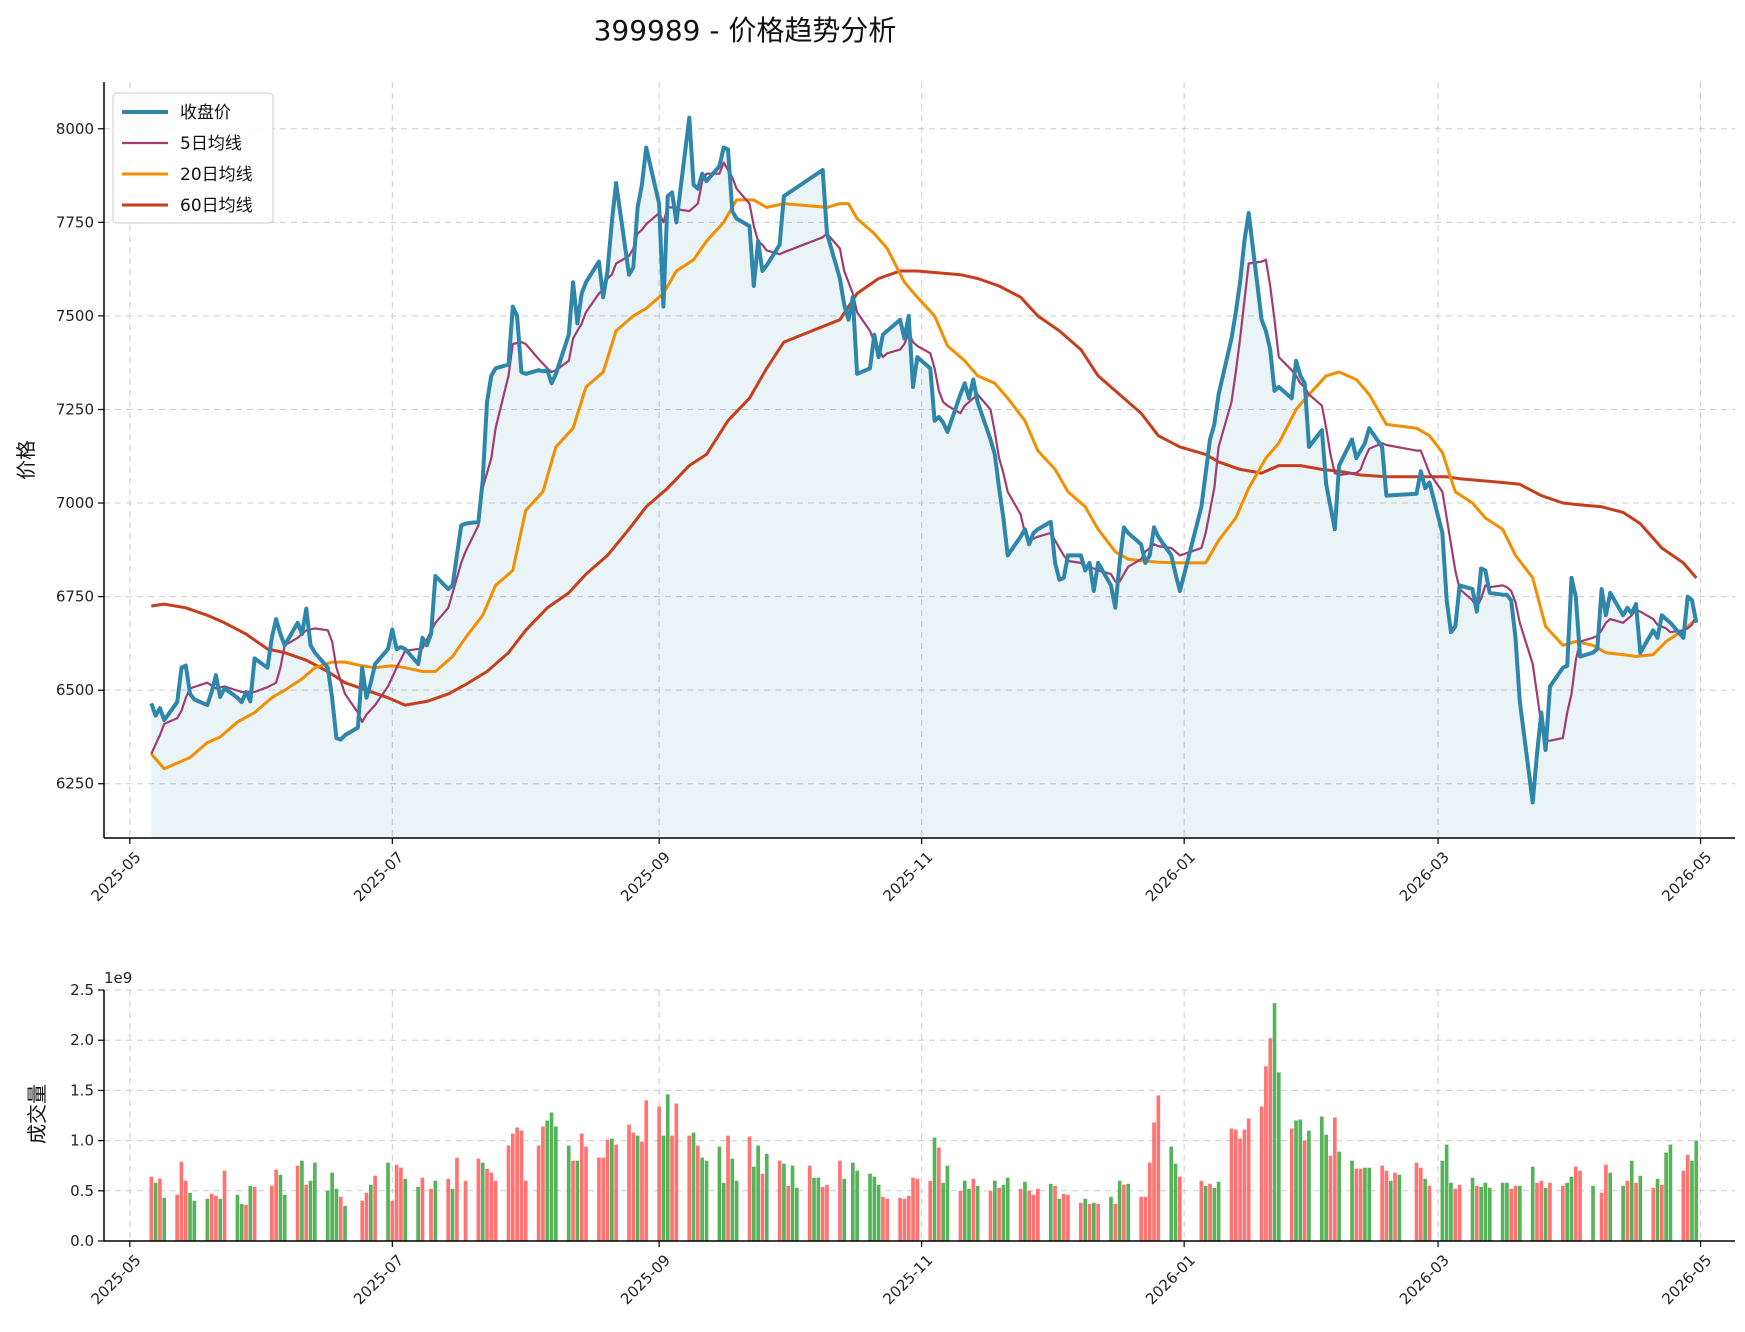 Image resolution: width=1745 pixels, height=1332 pixels. What do you see at coordinates (82, 1040) in the screenshot?
I see `volume-y-tick-label-4: 2.0` at bounding box center [82, 1040].